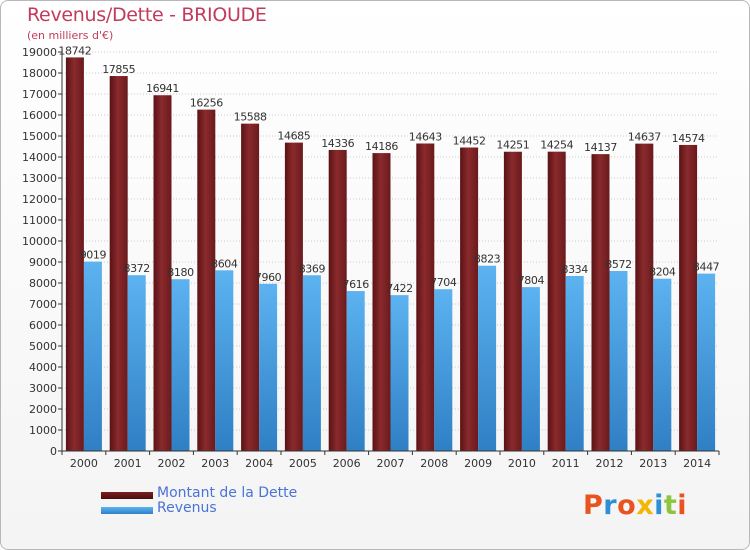  Describe the element at coordinates (425, 136) in the screenshot. I see `data-label-dette-2008: 14643` at that location.